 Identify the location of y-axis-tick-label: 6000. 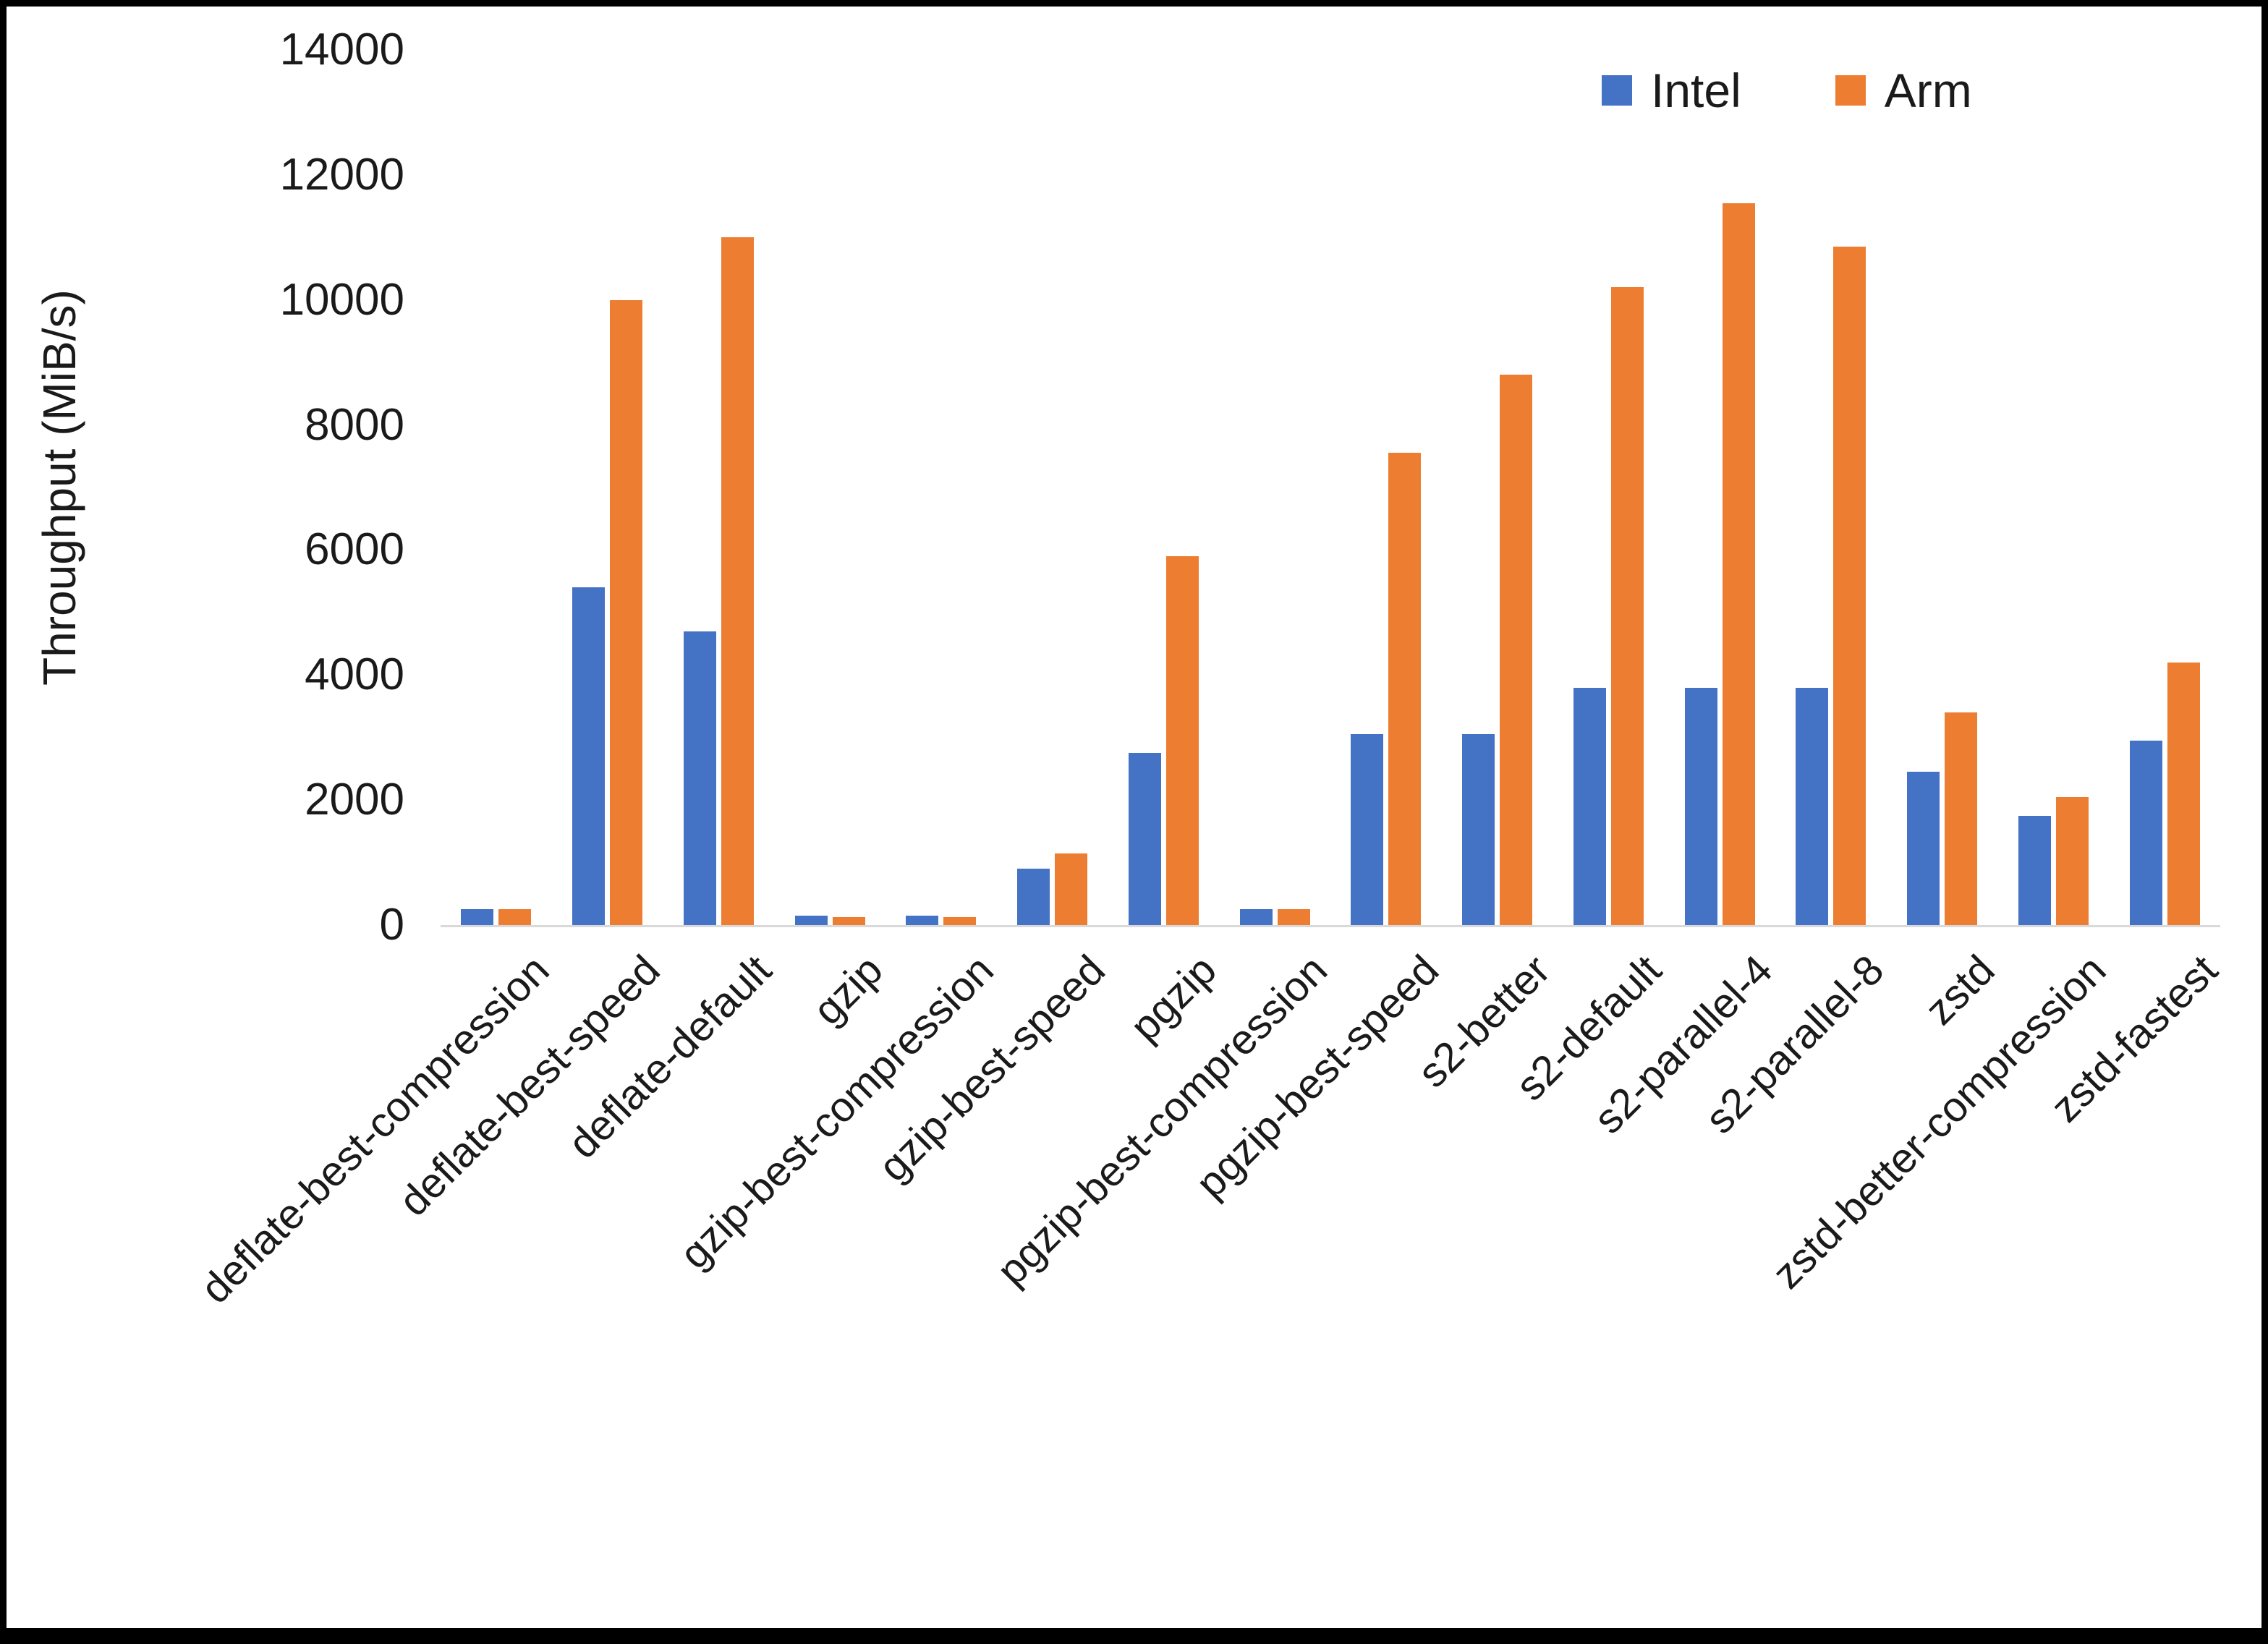
(354, 549).